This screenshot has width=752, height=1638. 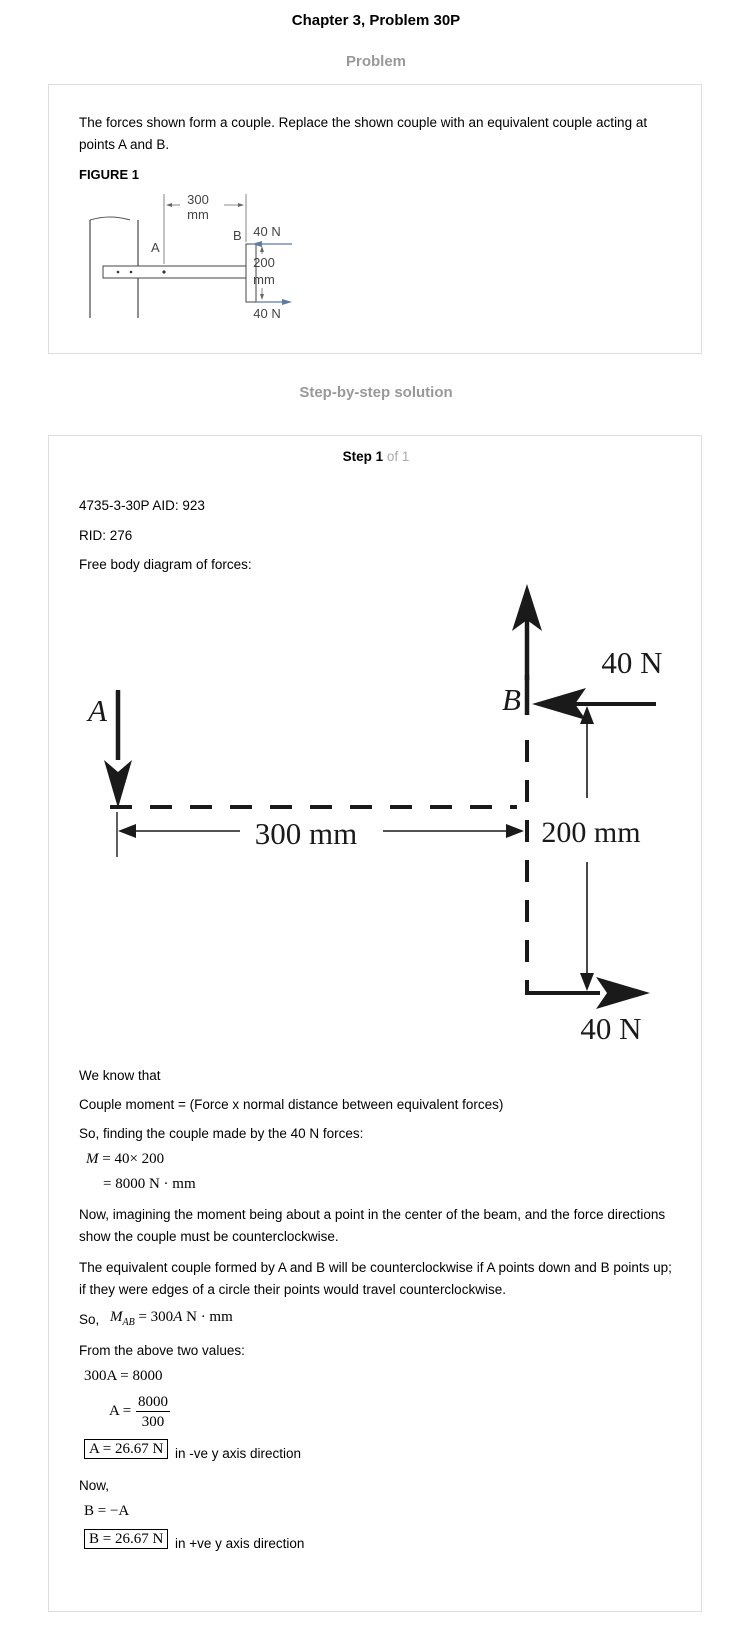 I want to click on dim-300-arrow-left, so click(x=127, y=831).